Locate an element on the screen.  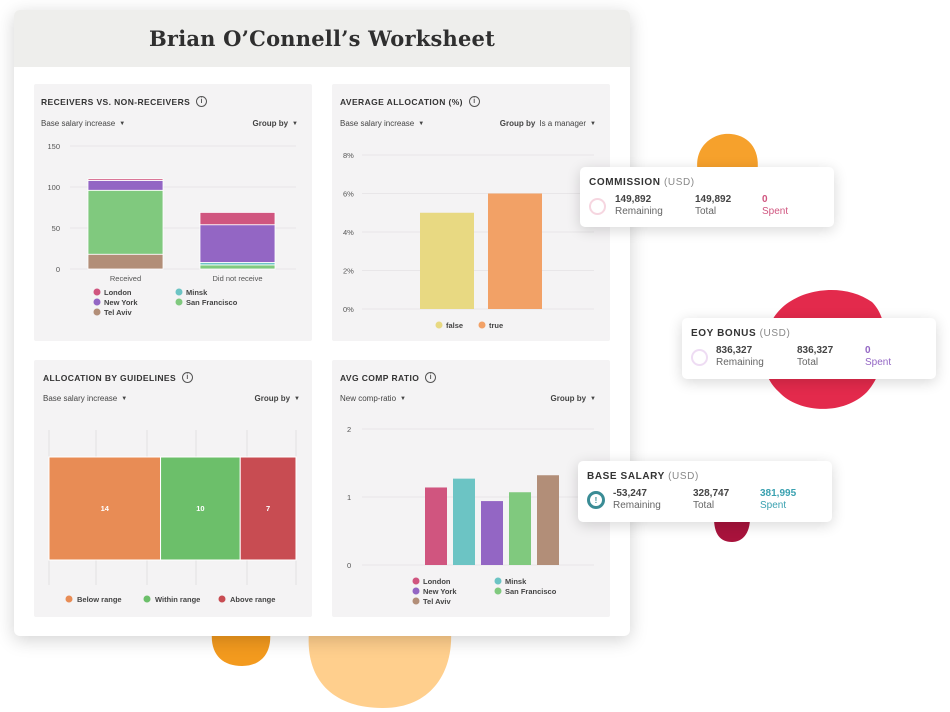
guidelines-filter-dropdown: Base salary increase ▼ is located at coordinates (85, 398).